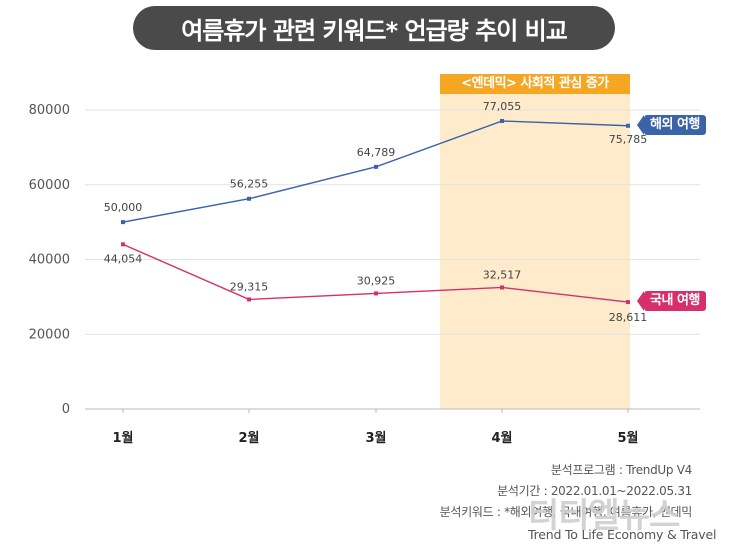  Describe the element at coordinates (376, 280) in the screenshot. I see `data-label: 30,925` at that location.